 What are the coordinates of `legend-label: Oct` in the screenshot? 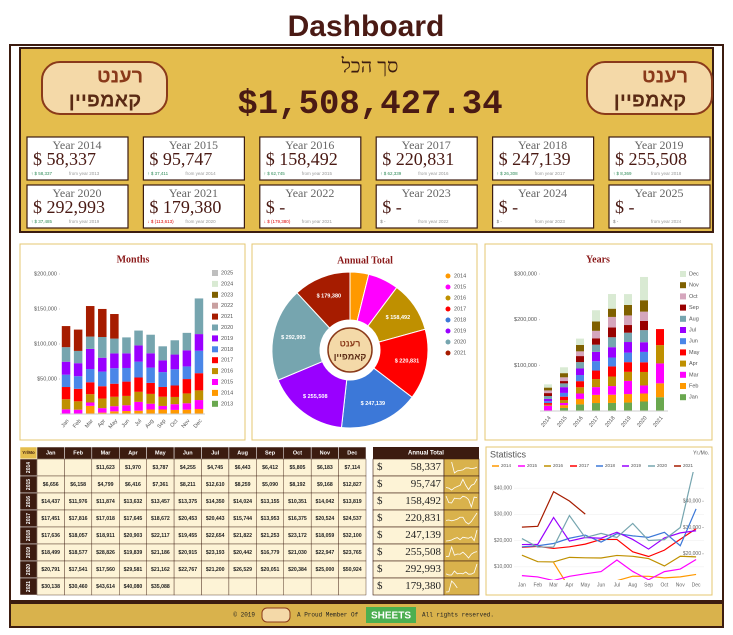 It's located at (693, 297).